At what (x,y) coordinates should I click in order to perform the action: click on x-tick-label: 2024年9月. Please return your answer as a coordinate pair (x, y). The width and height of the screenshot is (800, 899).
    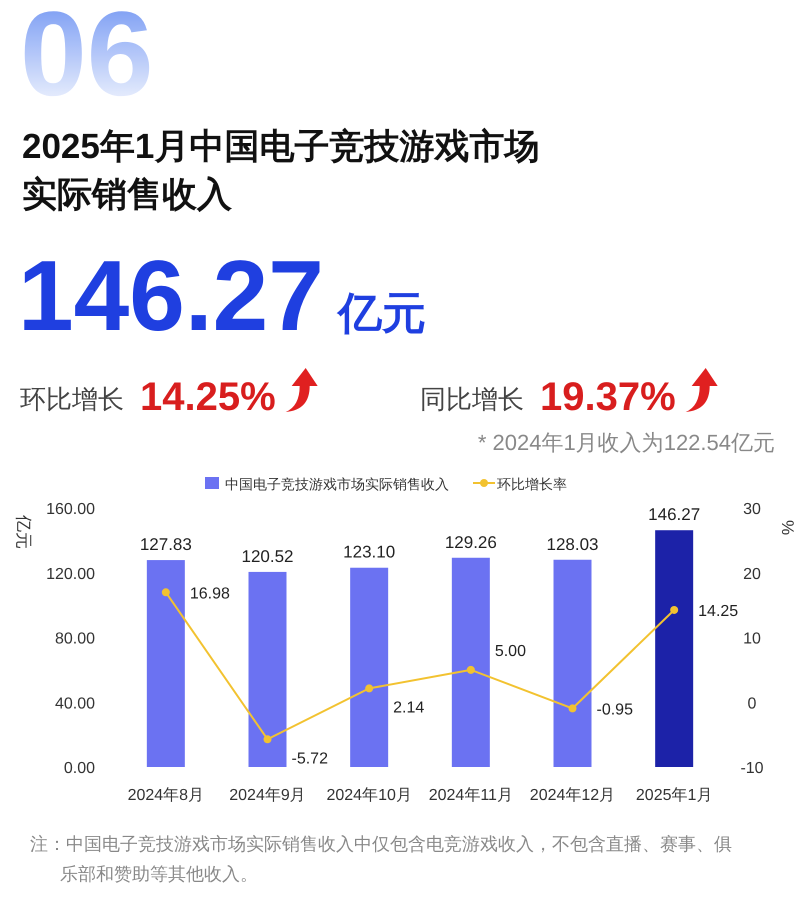
    Looking at the image, I should click on (267, 795).